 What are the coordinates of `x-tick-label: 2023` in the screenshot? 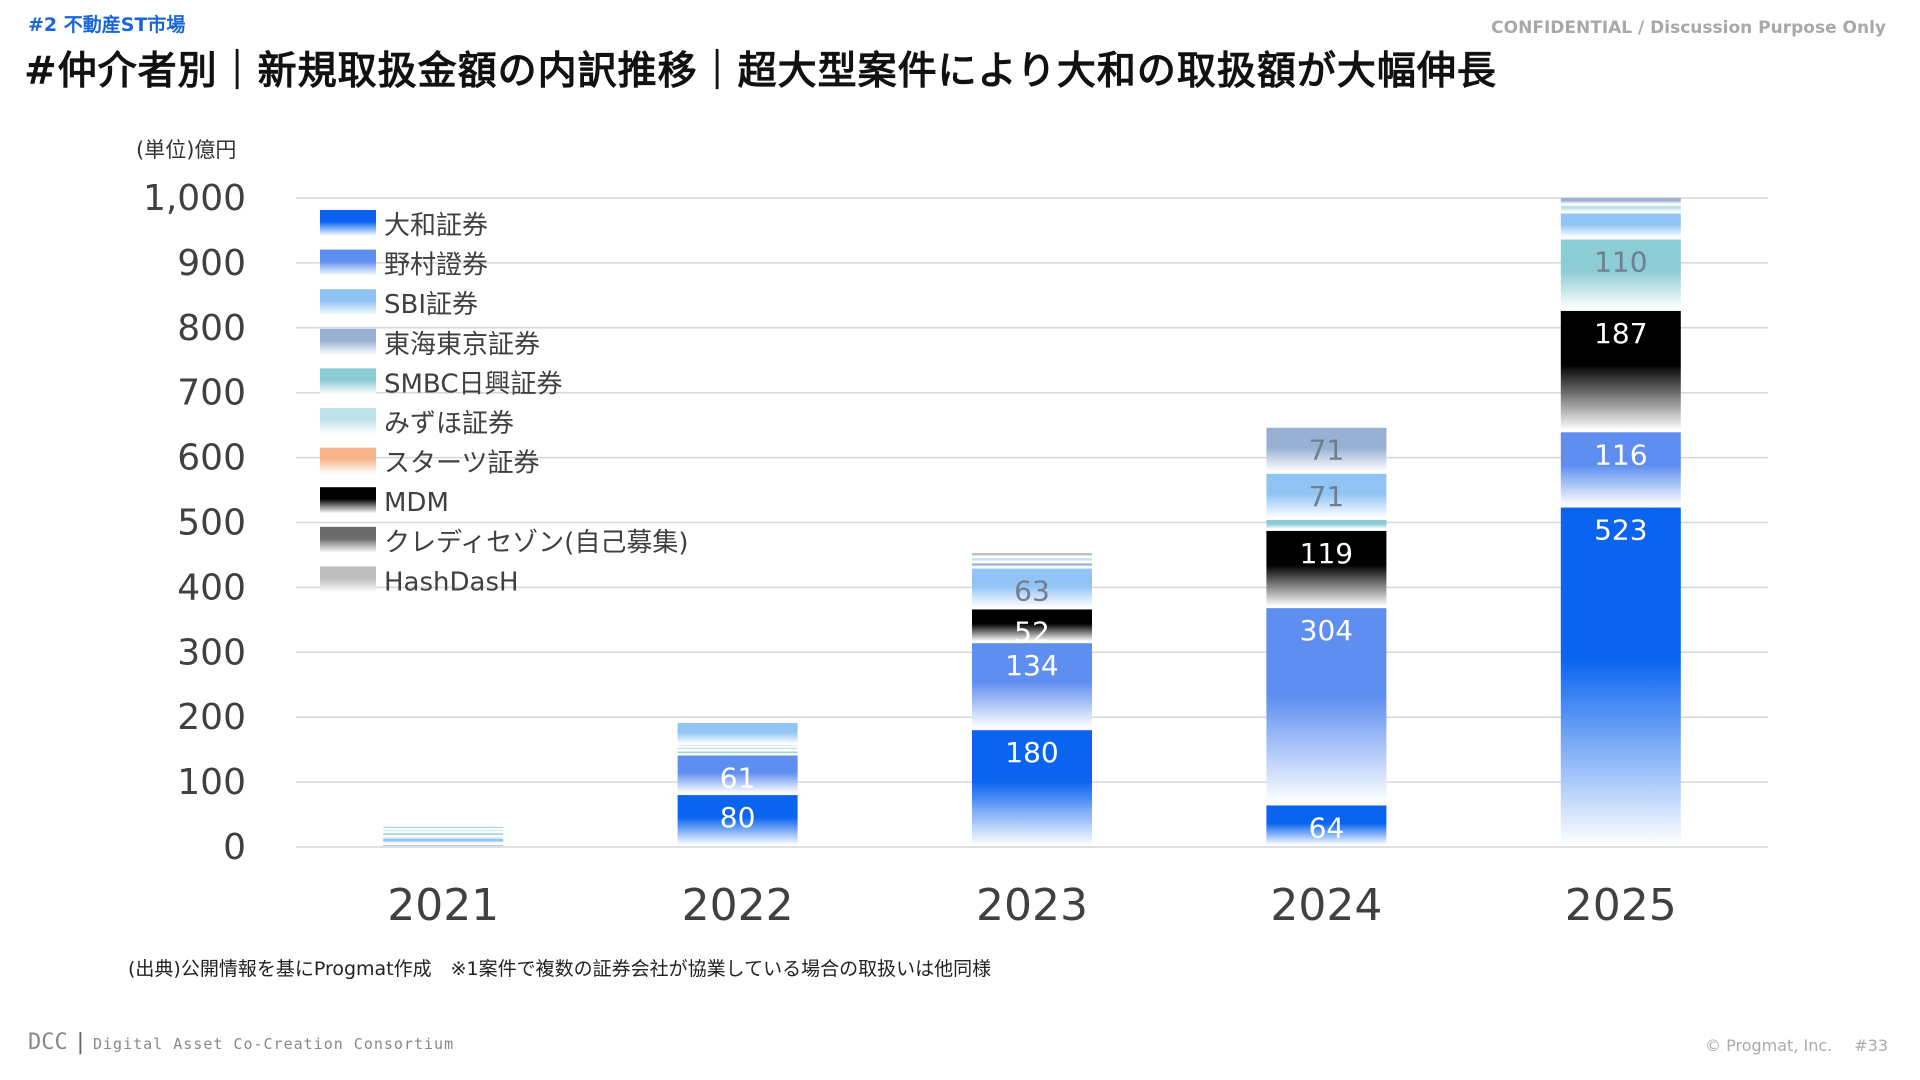 It's located at (1032, 905).